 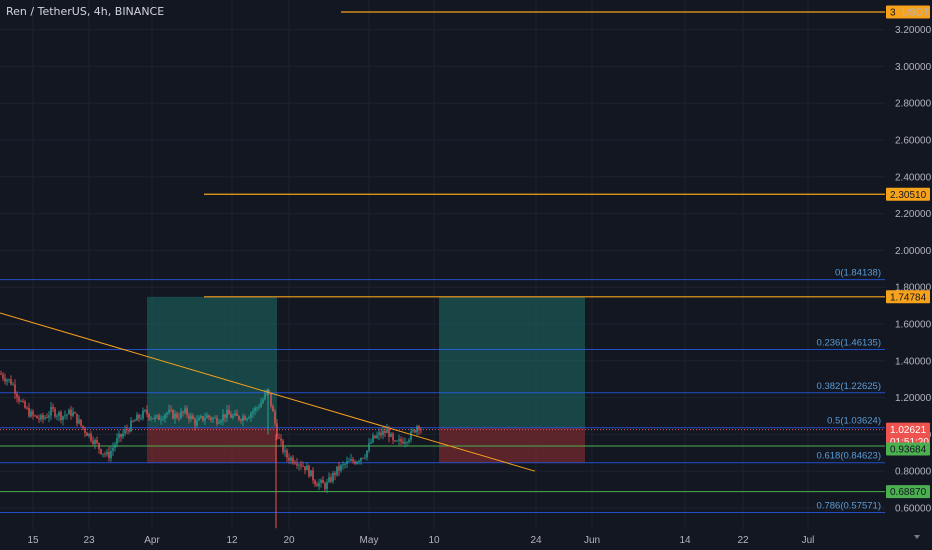 What do you see at coordinates (152, 540) in the screenshot?
I see `x-tick-label: Apr` at bounding box center [152, 540].